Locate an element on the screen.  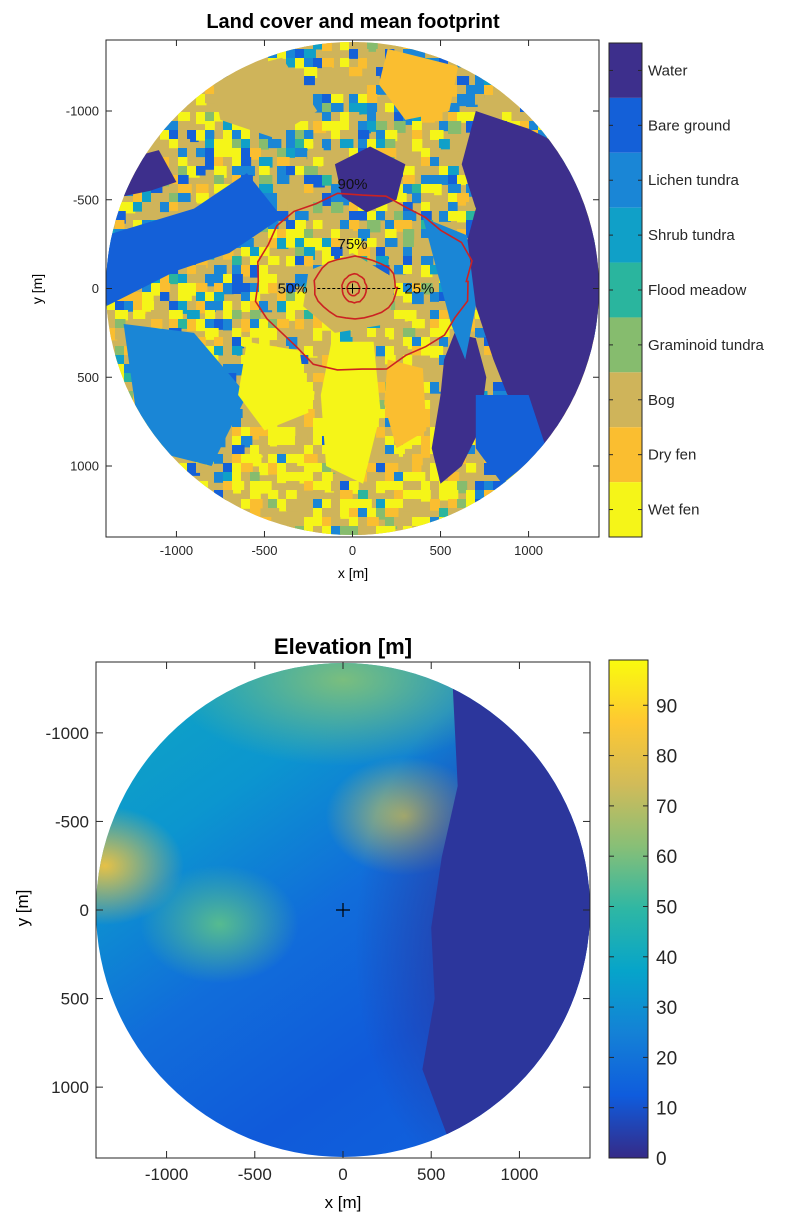
y-tick-label: -500 is located at coordinates (72, 821).